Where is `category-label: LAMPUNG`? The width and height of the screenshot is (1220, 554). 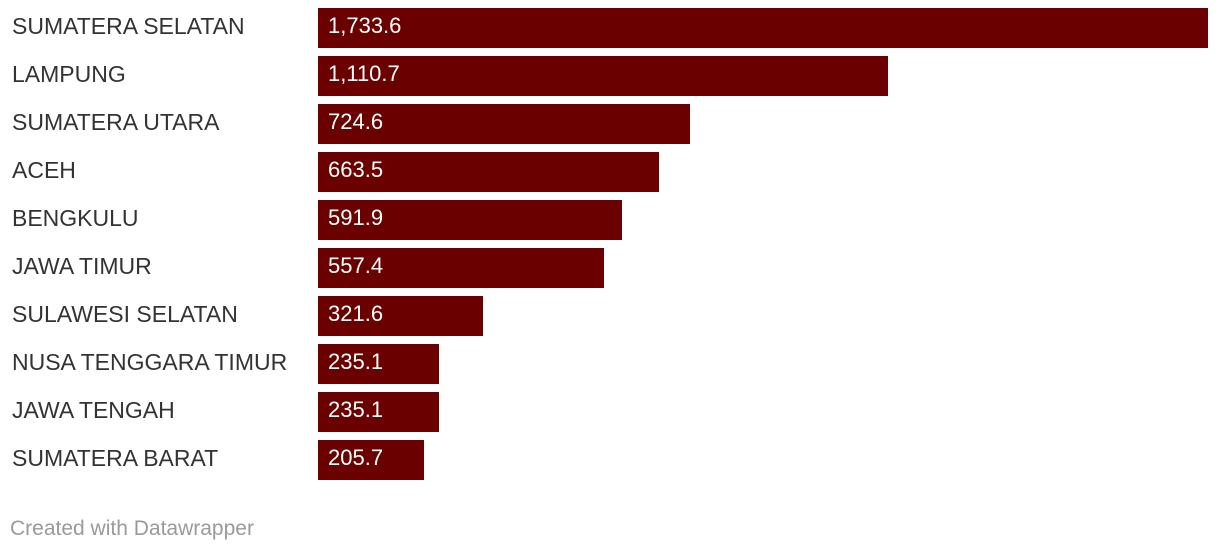 category-label: LAMPUNG is located at coordinates (69, 74).